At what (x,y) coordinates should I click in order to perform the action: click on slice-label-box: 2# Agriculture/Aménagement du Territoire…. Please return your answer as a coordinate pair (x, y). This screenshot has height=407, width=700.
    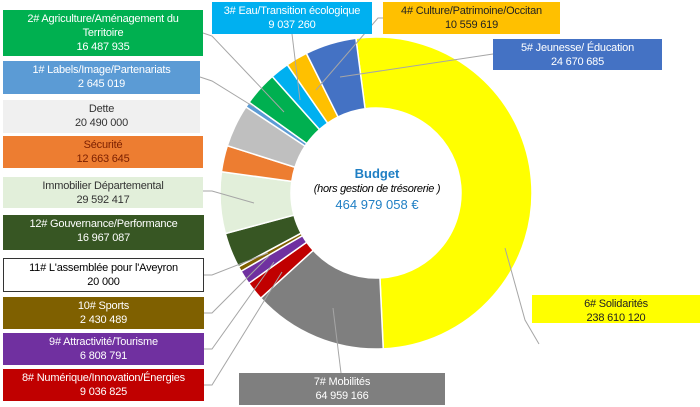
    Looking at the image, I should click on (103, 33).